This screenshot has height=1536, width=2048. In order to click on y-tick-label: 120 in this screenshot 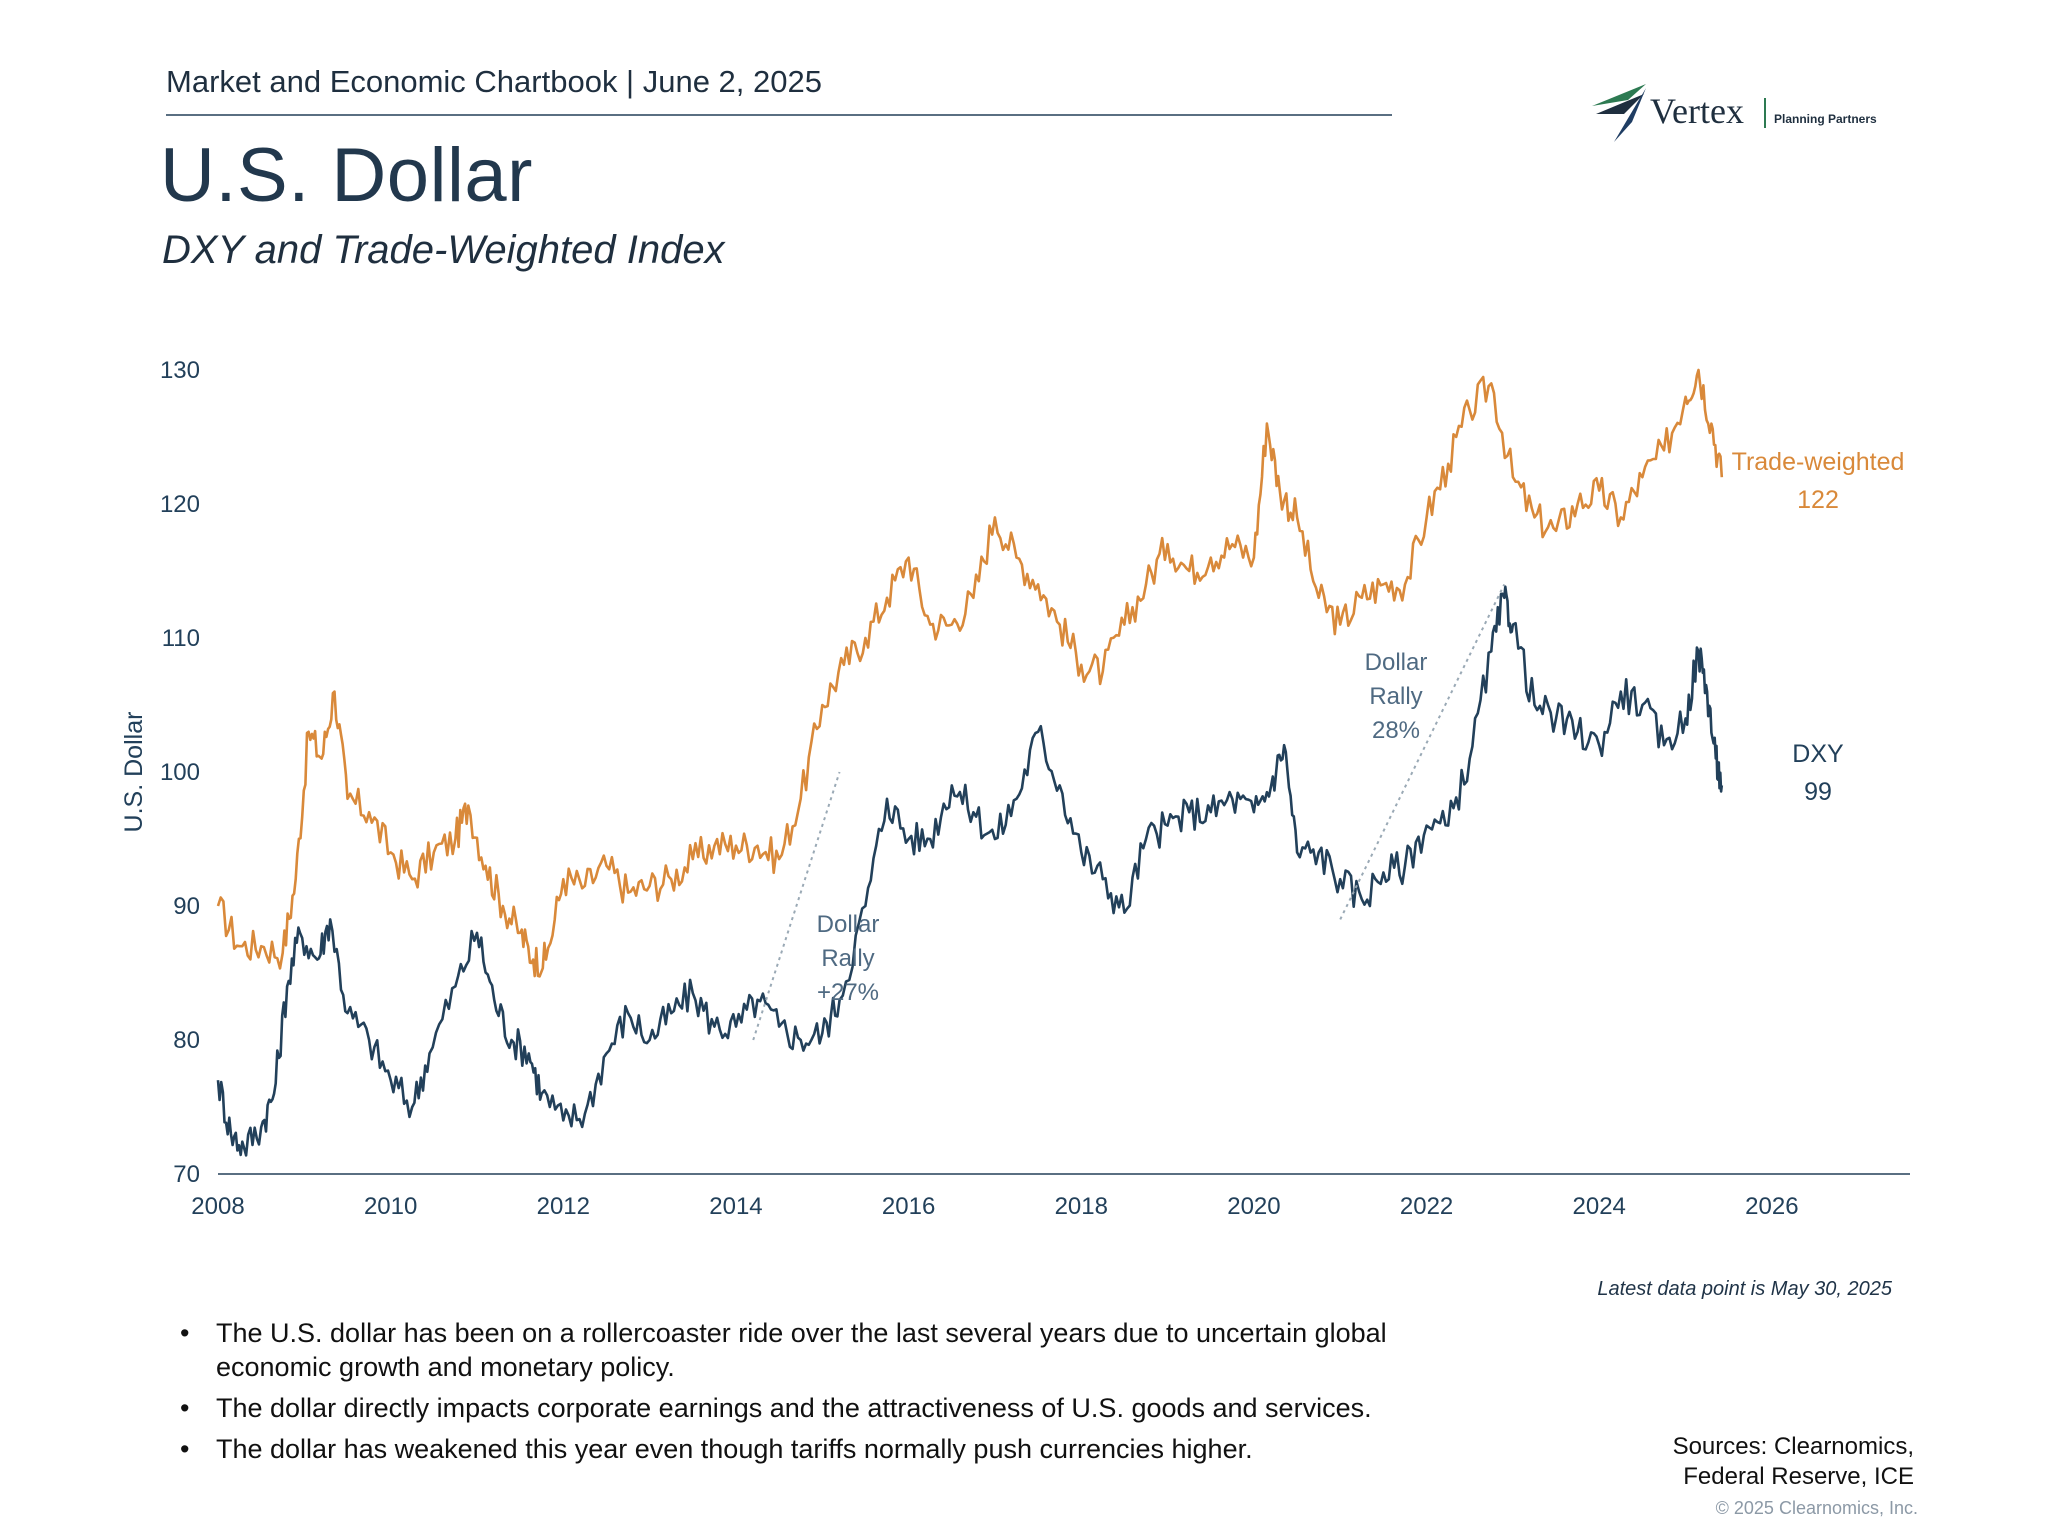, I will do `click(180, 504)`.